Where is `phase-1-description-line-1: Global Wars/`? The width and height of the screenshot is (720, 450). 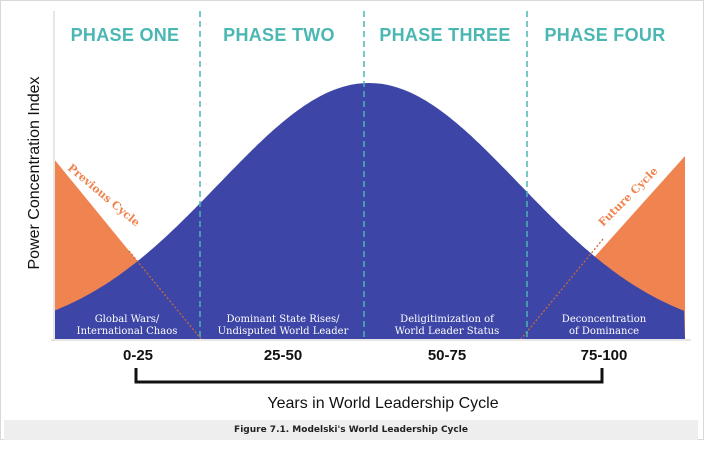
phase-1-description-line-1: Global Wars/ is located at coordinates (127, 319).